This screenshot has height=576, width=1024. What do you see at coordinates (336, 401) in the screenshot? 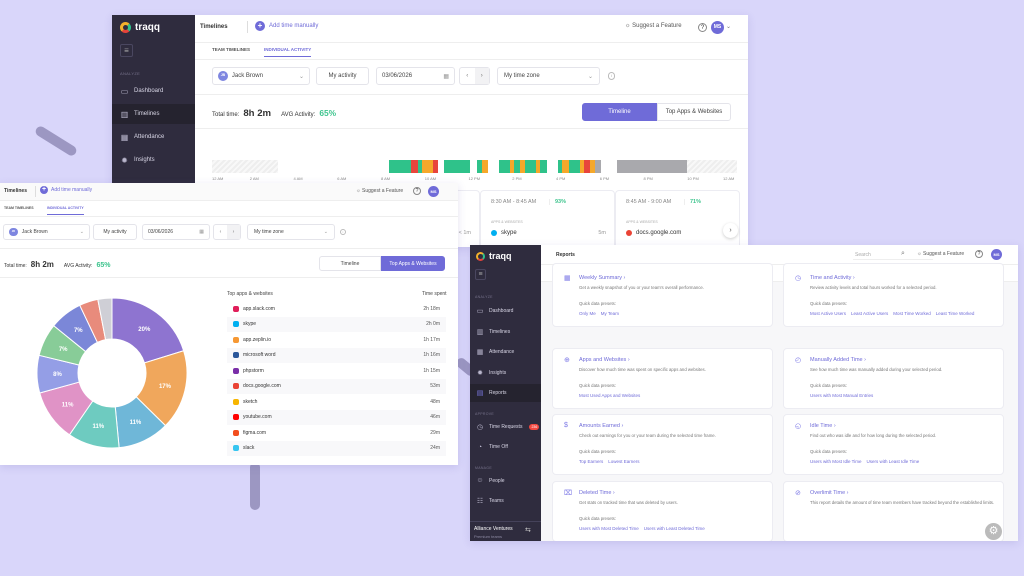
I see `table-row: sketch 48m` at bounding box center [336, 401].